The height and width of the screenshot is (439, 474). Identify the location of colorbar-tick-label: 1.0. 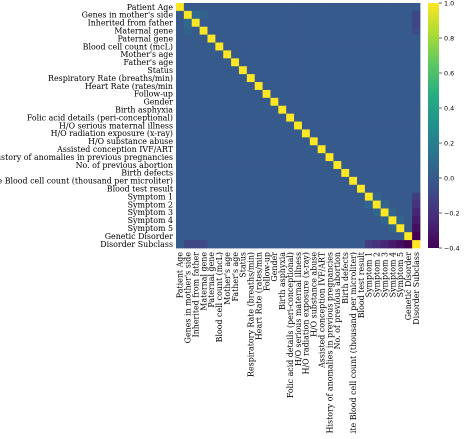
(449, 3).